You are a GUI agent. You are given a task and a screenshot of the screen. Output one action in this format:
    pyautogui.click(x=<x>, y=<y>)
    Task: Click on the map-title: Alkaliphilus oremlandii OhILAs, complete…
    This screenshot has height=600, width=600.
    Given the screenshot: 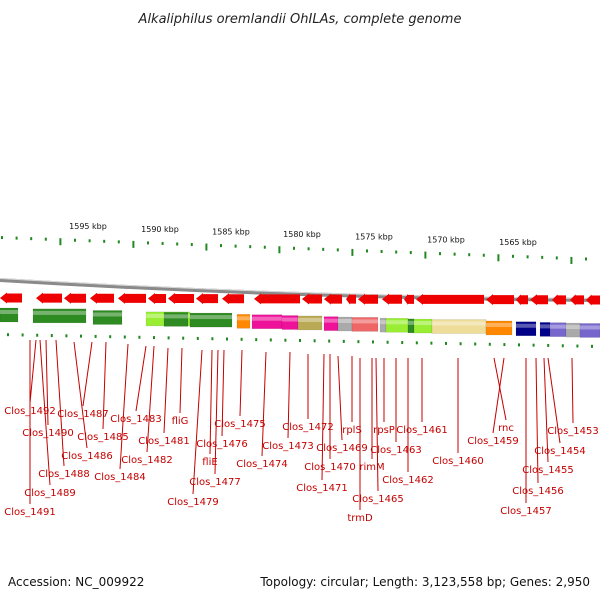 What is the action you would take?
    pyautogui.click(x=300, y=19)
    